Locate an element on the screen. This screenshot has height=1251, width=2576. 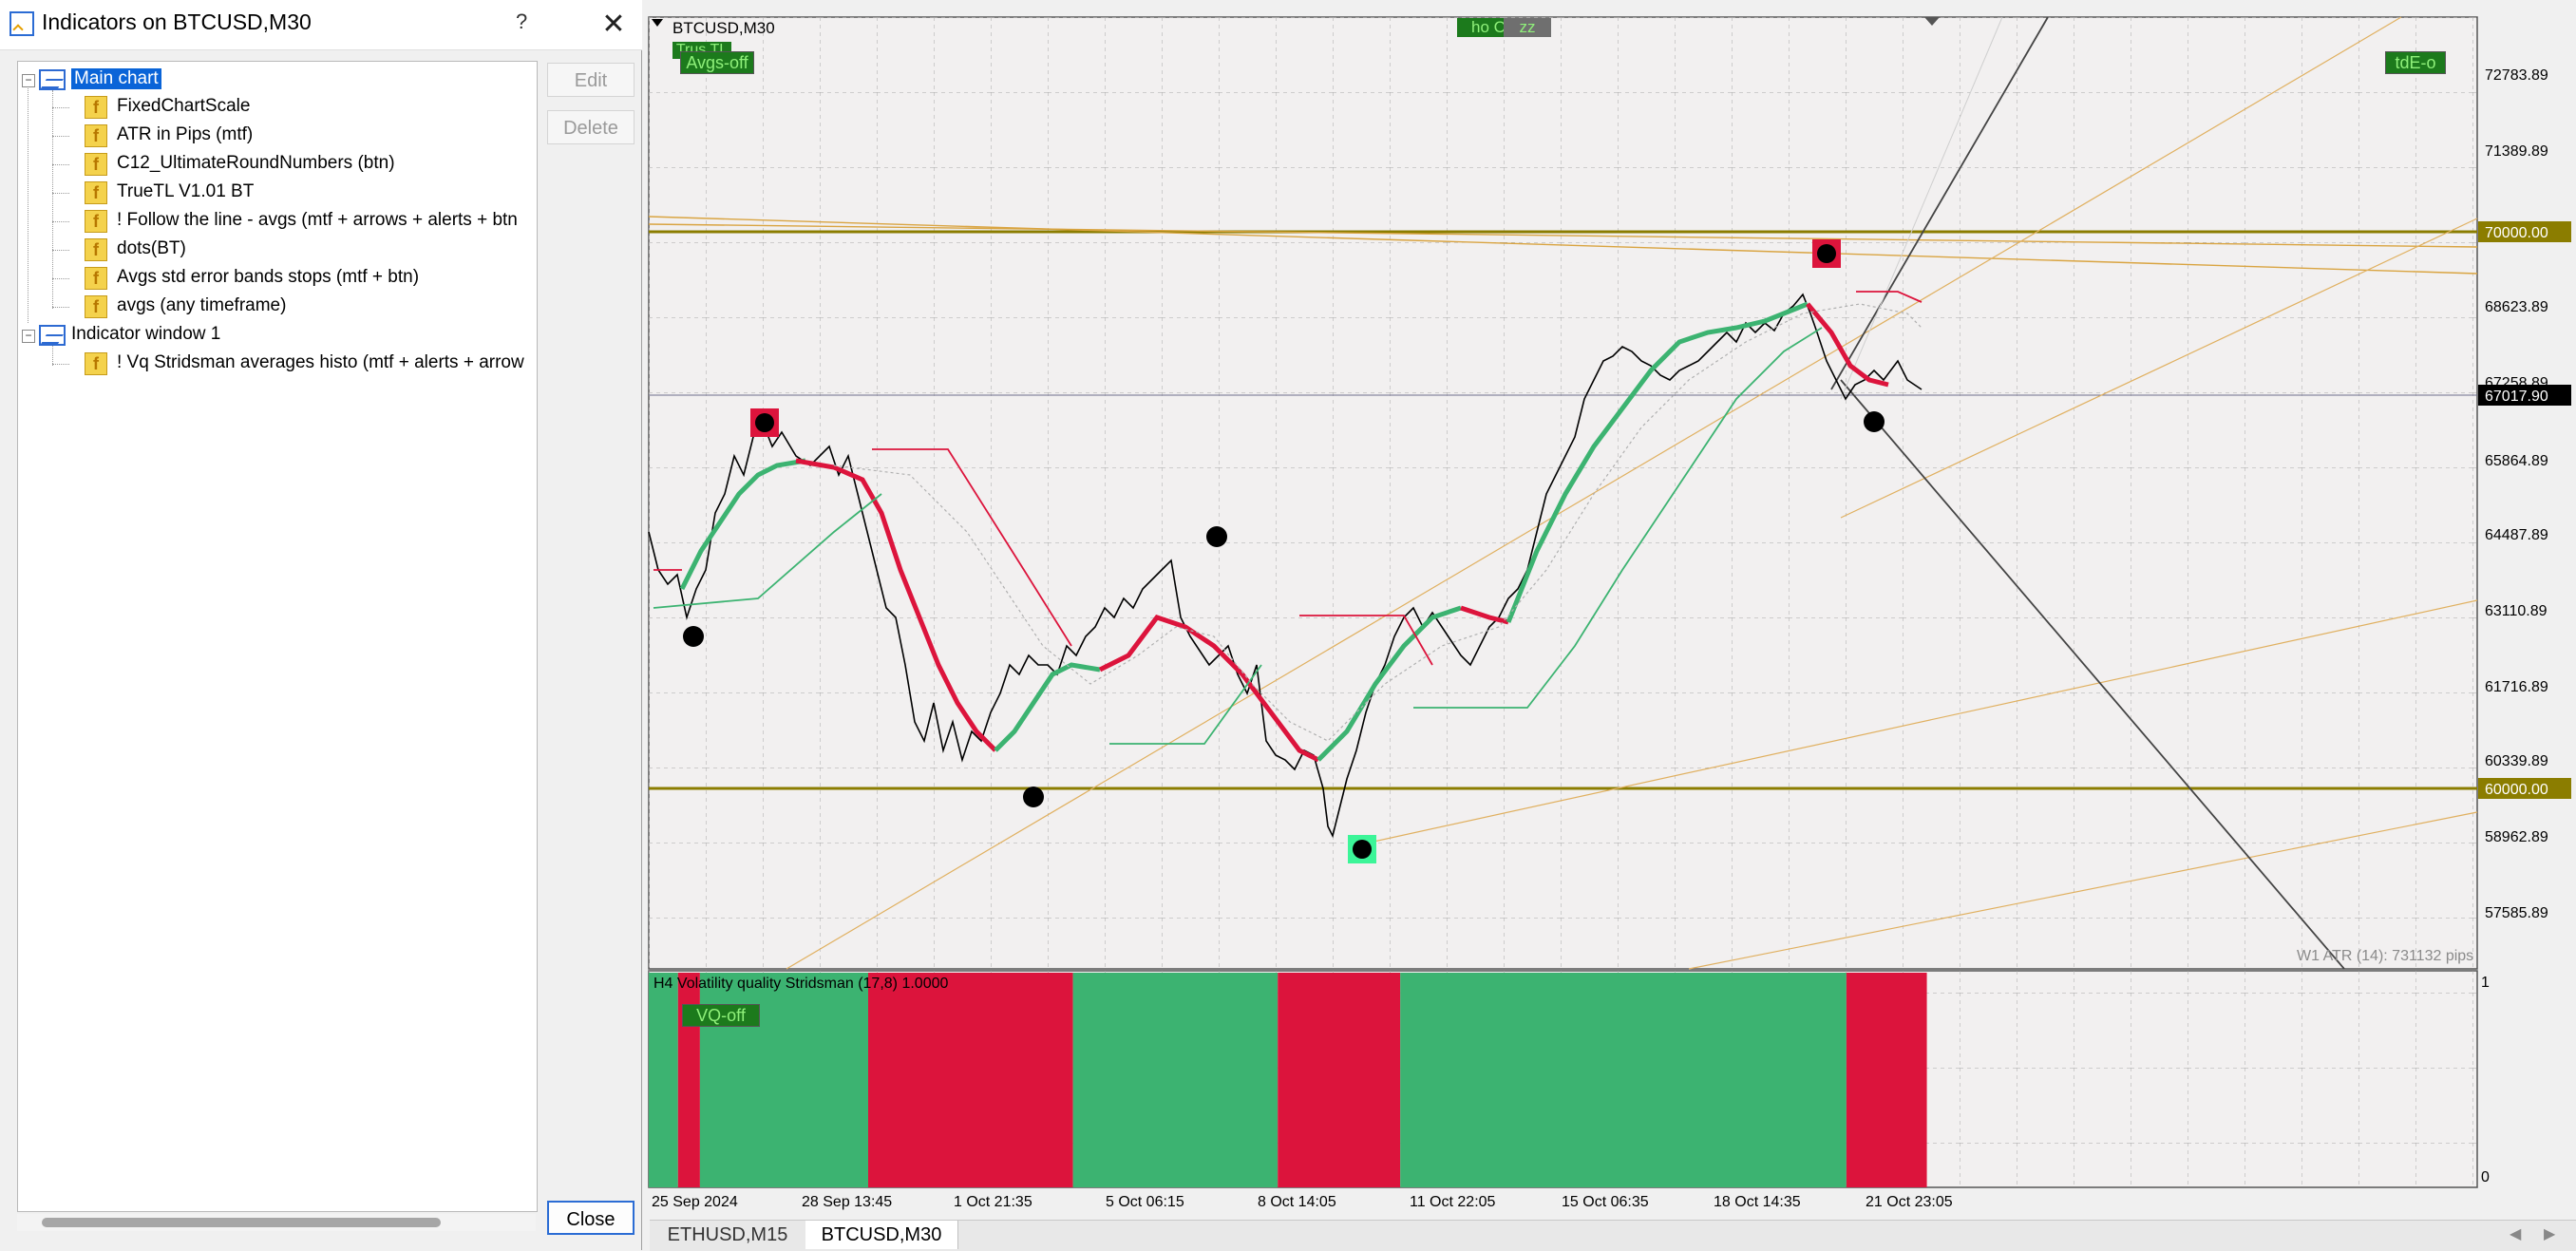
close-button: Close is located at coordinates (591, 1218).